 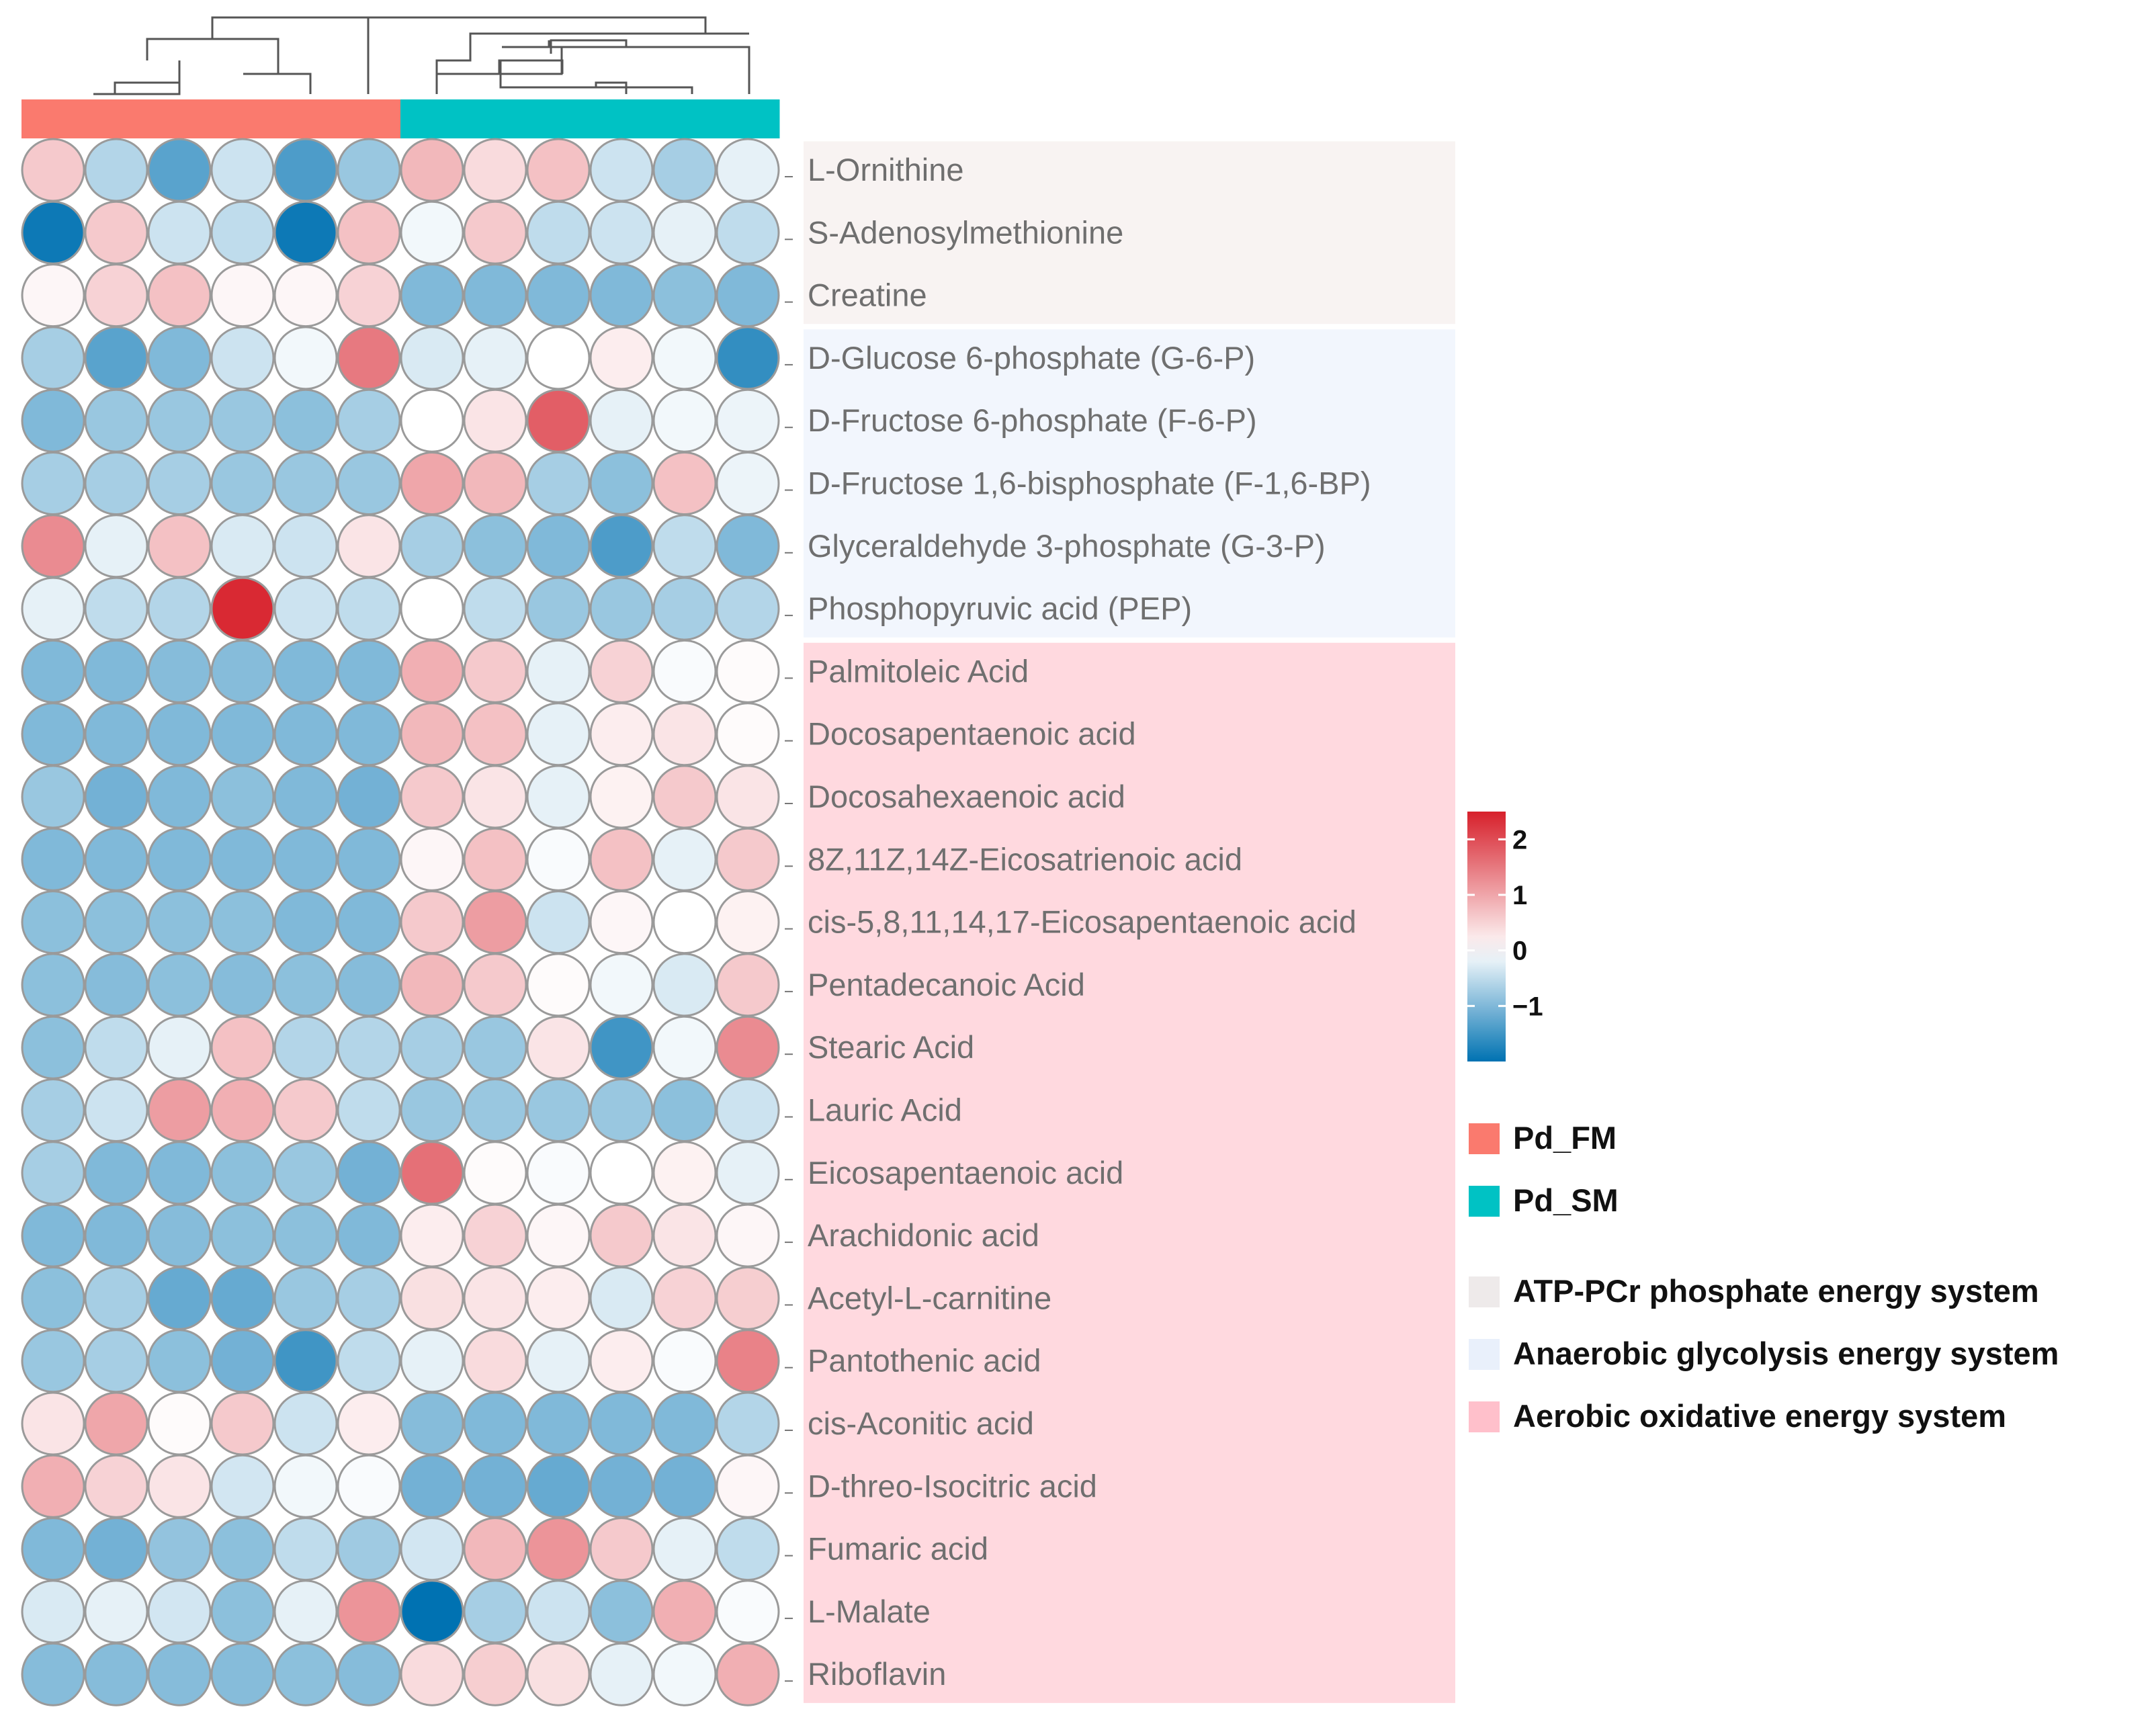 I want to click on metabolite-label: L-Malate, so click(x=870, y=1612).